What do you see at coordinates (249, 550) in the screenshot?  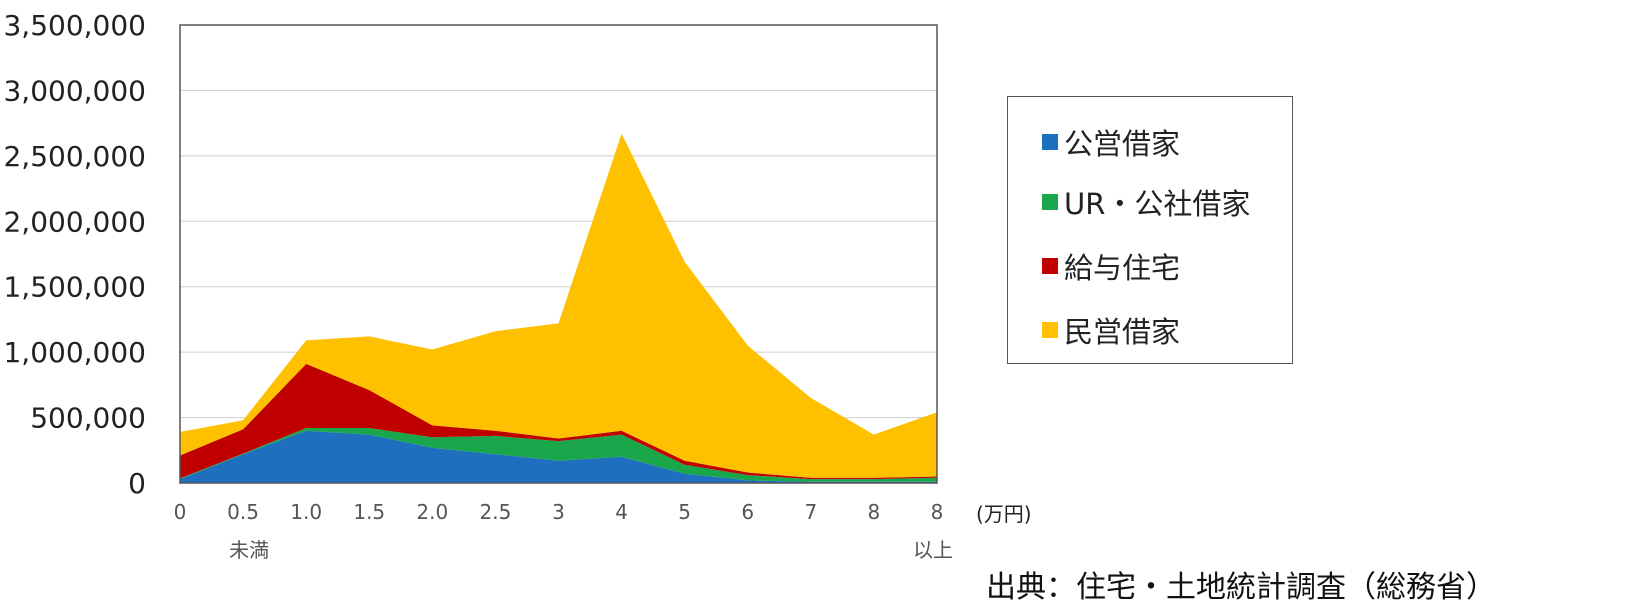 I see `x-tick-sublabel: 未満` at bounding box center [249, 550].